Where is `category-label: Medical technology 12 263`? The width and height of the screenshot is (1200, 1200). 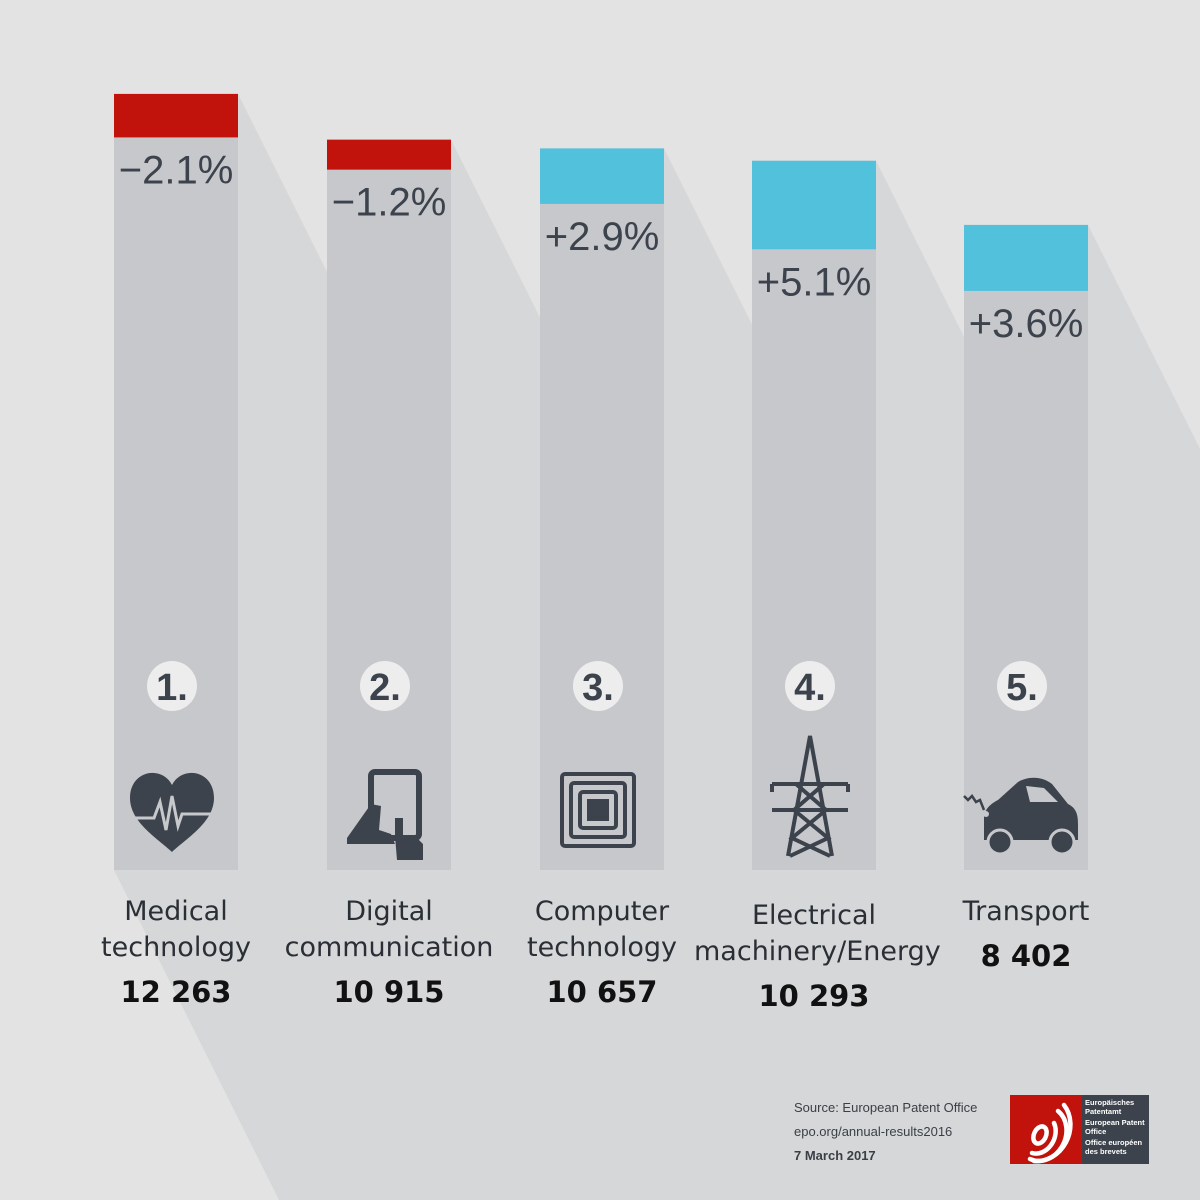
category-label: Medical technology 12 263 is located at coordinates (176, 952).